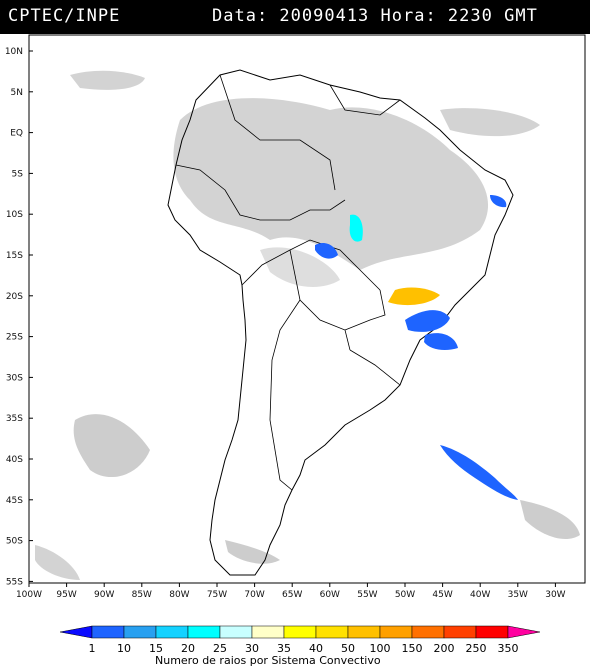 Image resolution: width=600 pixels, height=670 pixels. I want to click on lon-label: 70W, so click(254, 595).